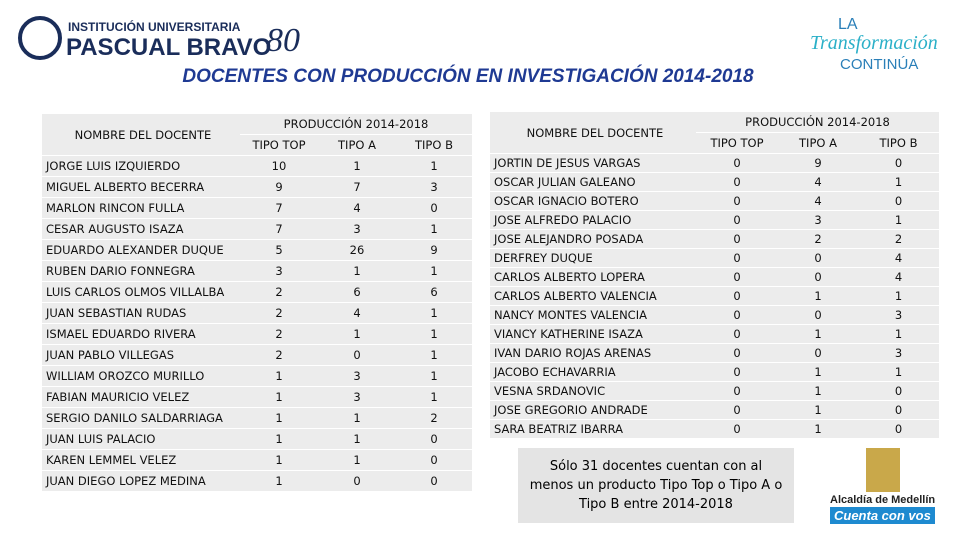 The image size is (960, 540). Describe the element at coordinates (141, 397) in the screenshot. I see `name-cell: FABIAN MAURICIO VELEZ` at that location.